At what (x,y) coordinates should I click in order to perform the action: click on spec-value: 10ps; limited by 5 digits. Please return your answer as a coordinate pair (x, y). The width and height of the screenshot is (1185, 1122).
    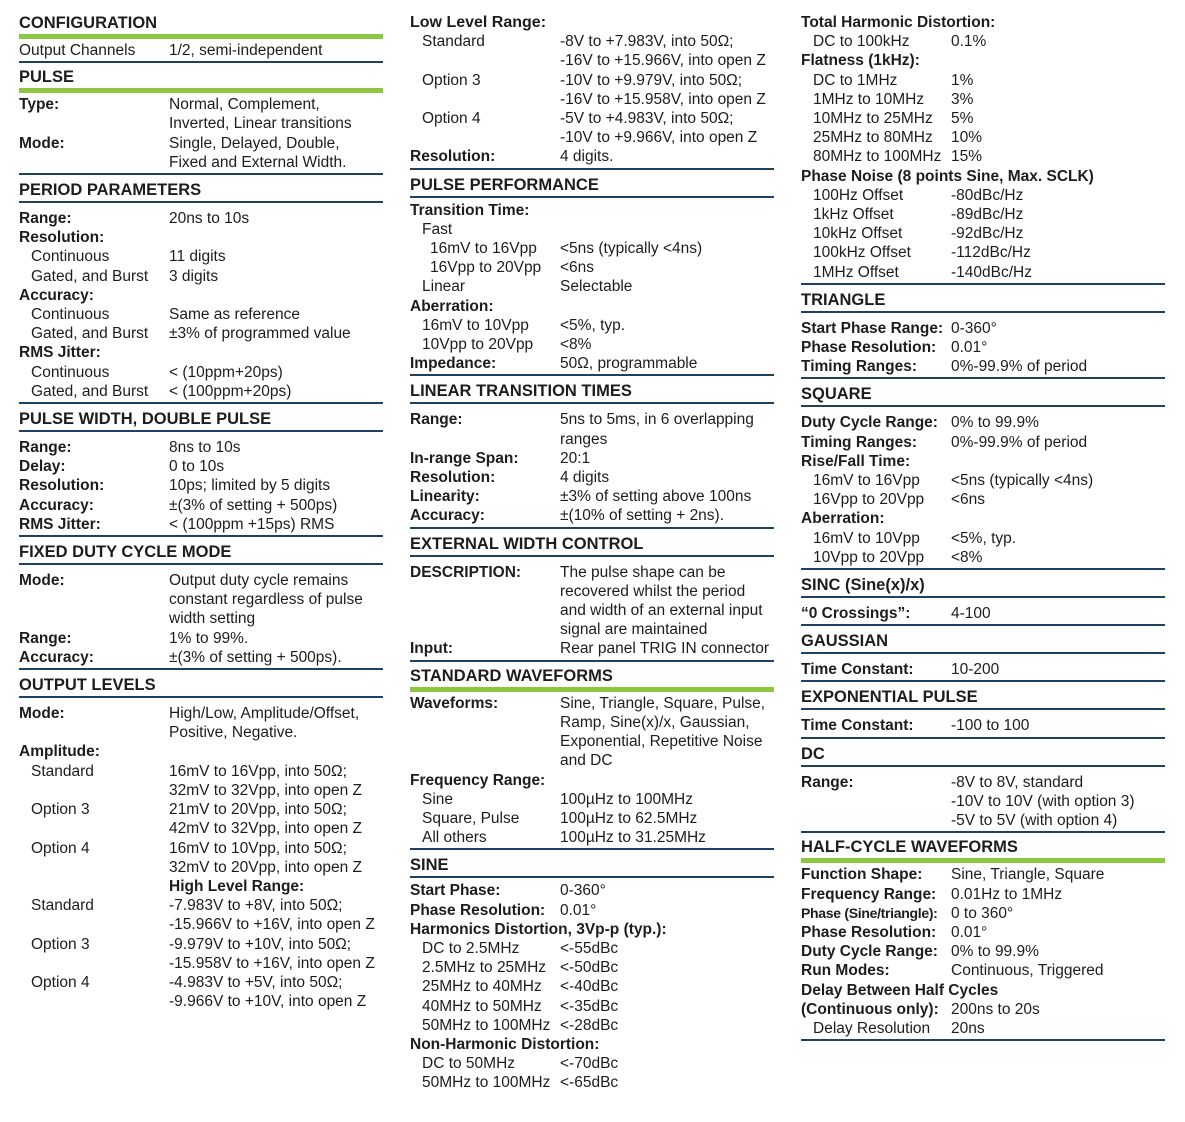
    Looking at the image, I should click on (250, 486).